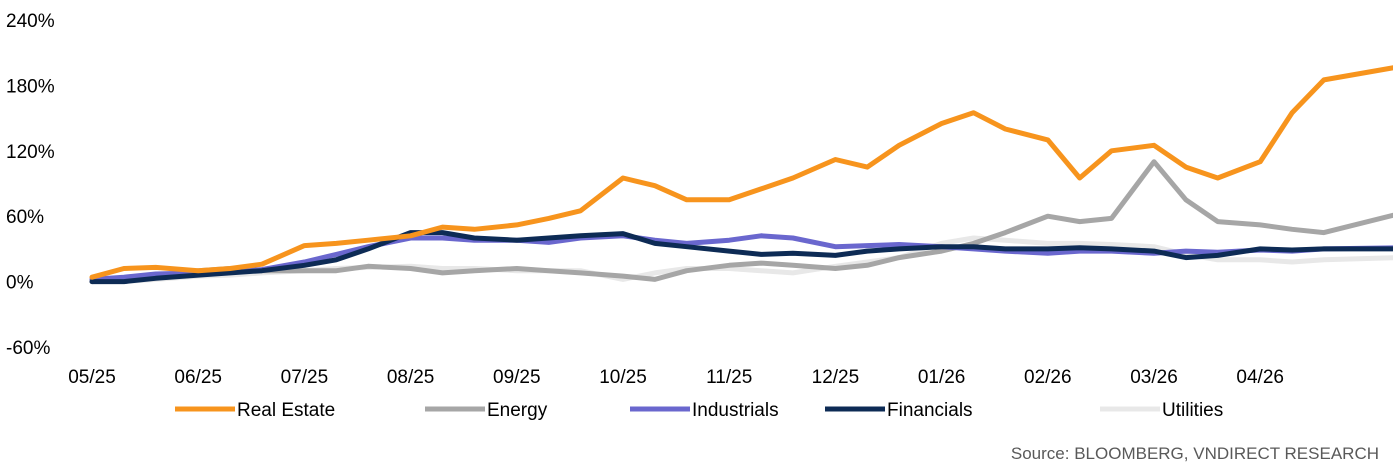  What do you see at coordinates (25, 217) in the screenshot?
I see `y-tick-label: 60%` at bounding box center [25, 217].